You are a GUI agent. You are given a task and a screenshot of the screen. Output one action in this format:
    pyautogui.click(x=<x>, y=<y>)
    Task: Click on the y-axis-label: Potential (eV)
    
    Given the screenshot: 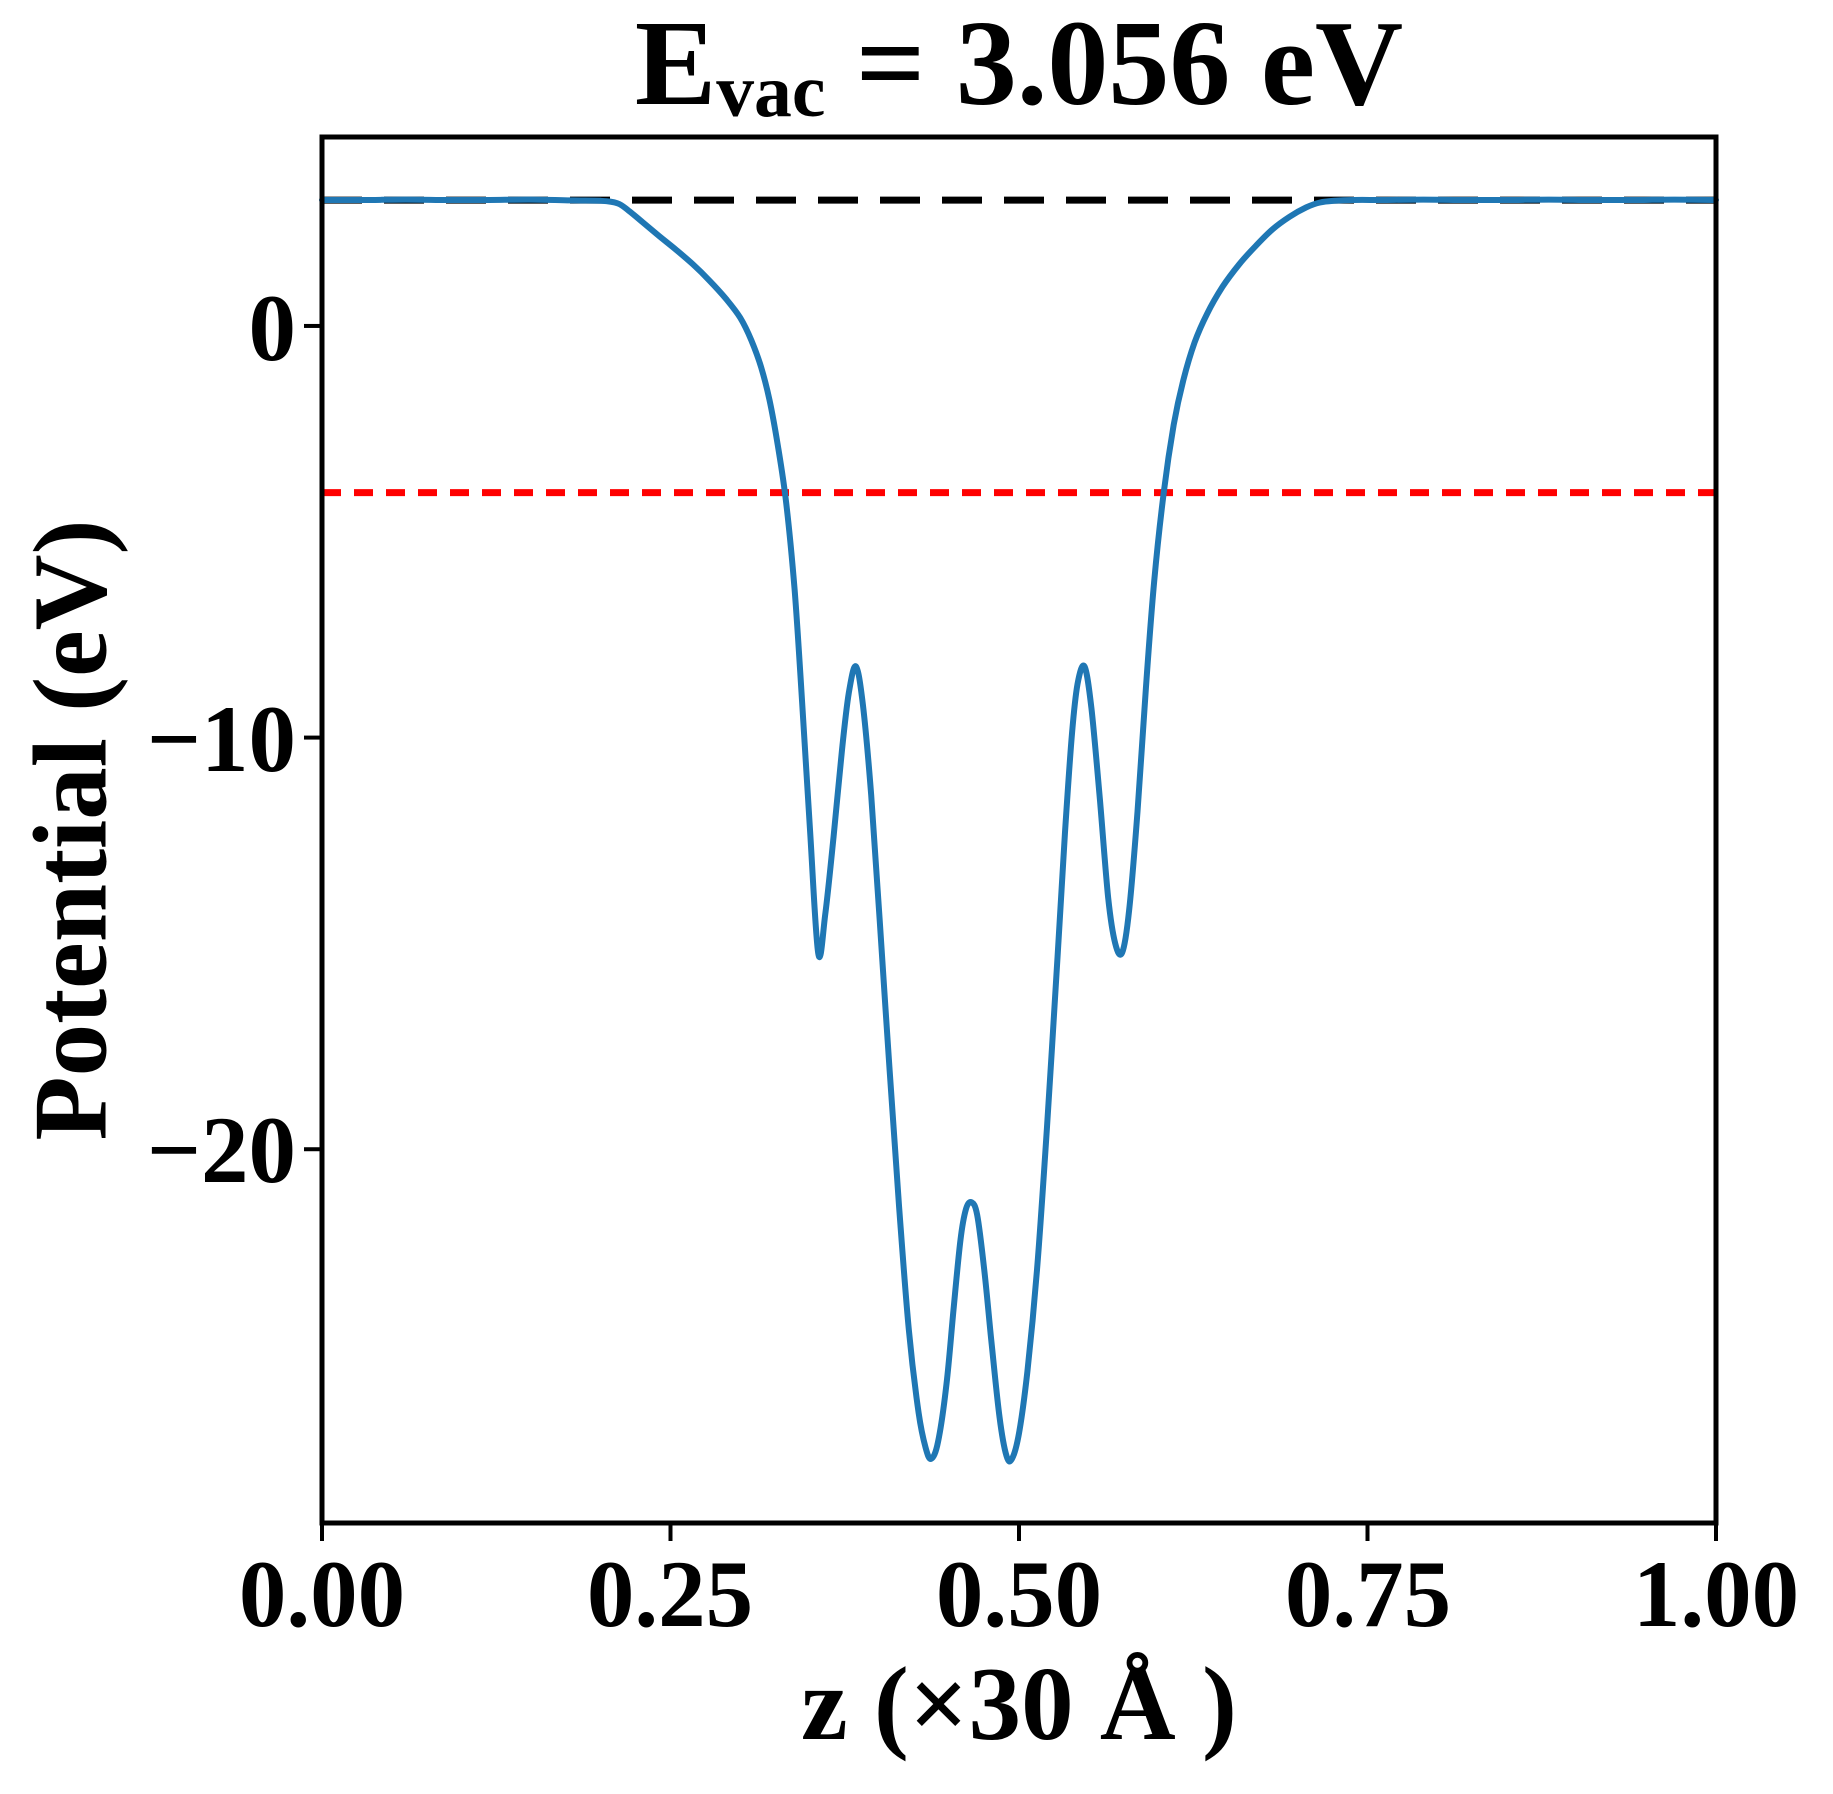 What is the action you would take?
    pyautogui.click(x=70, y=830)
    